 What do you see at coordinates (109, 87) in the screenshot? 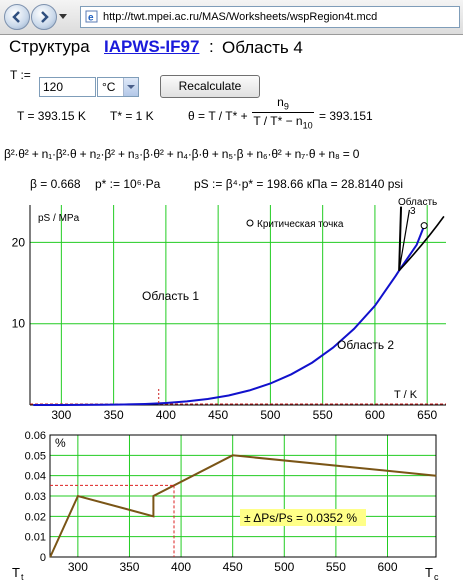
I see `unit-value: °C` at bounding box center [109, 87].